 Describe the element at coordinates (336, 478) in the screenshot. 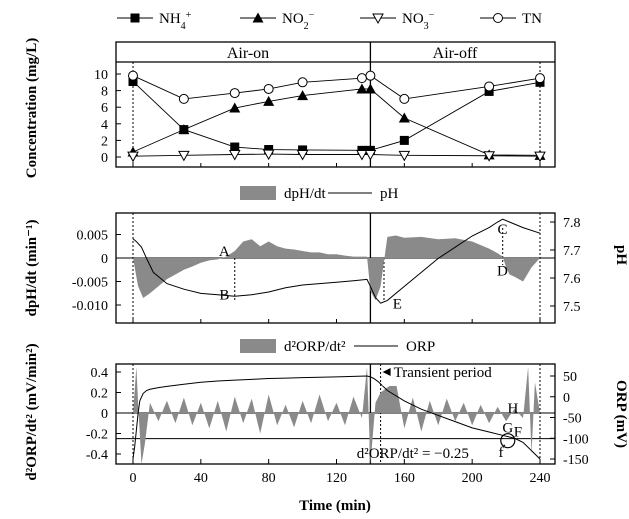

I see `x-tick-label: 120` at that location.